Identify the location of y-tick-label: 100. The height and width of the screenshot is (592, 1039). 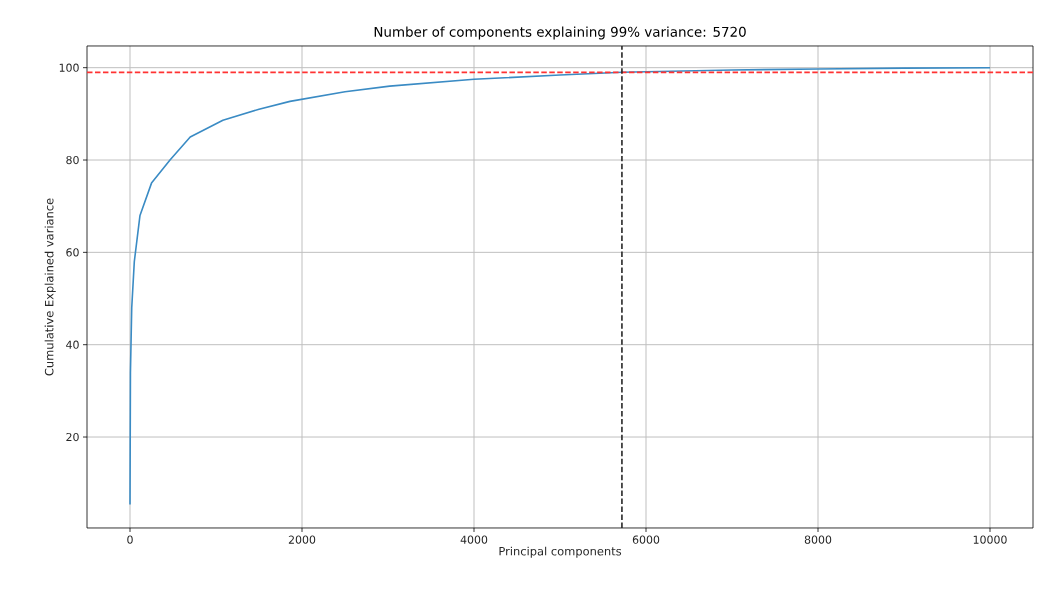
(69, 67).